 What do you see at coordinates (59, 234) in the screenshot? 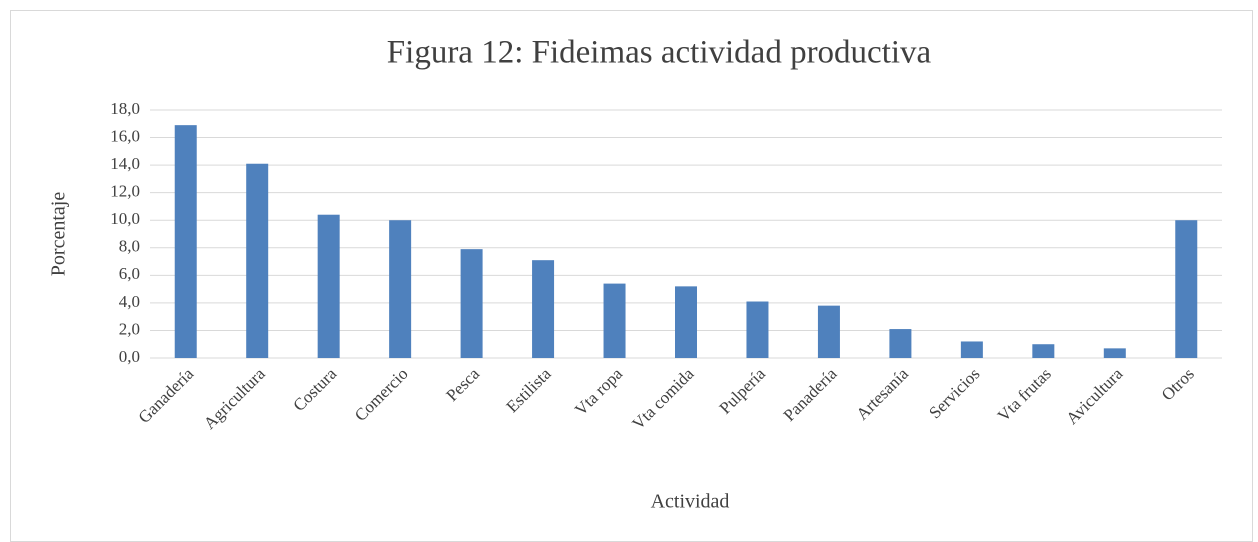
I see `y-axis-title: Porcentaje` at bounding box center [59, 234].